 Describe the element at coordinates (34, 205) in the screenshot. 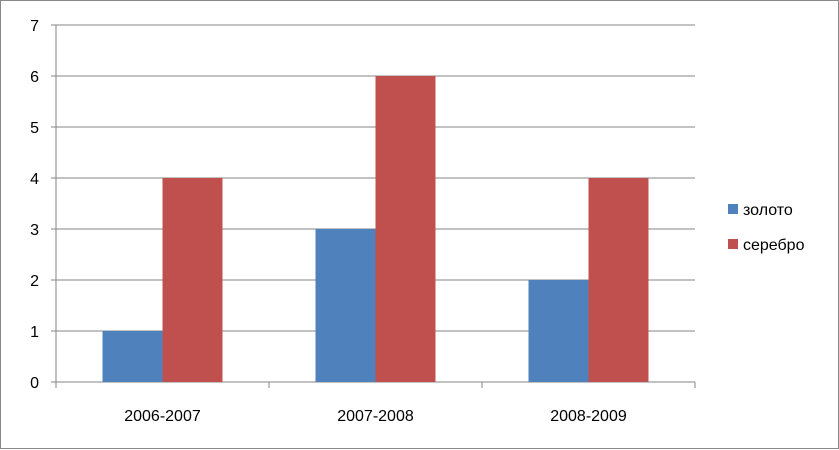

I see `y-tick-labels: 0 1 2 3 4 5 6 7` at that location.